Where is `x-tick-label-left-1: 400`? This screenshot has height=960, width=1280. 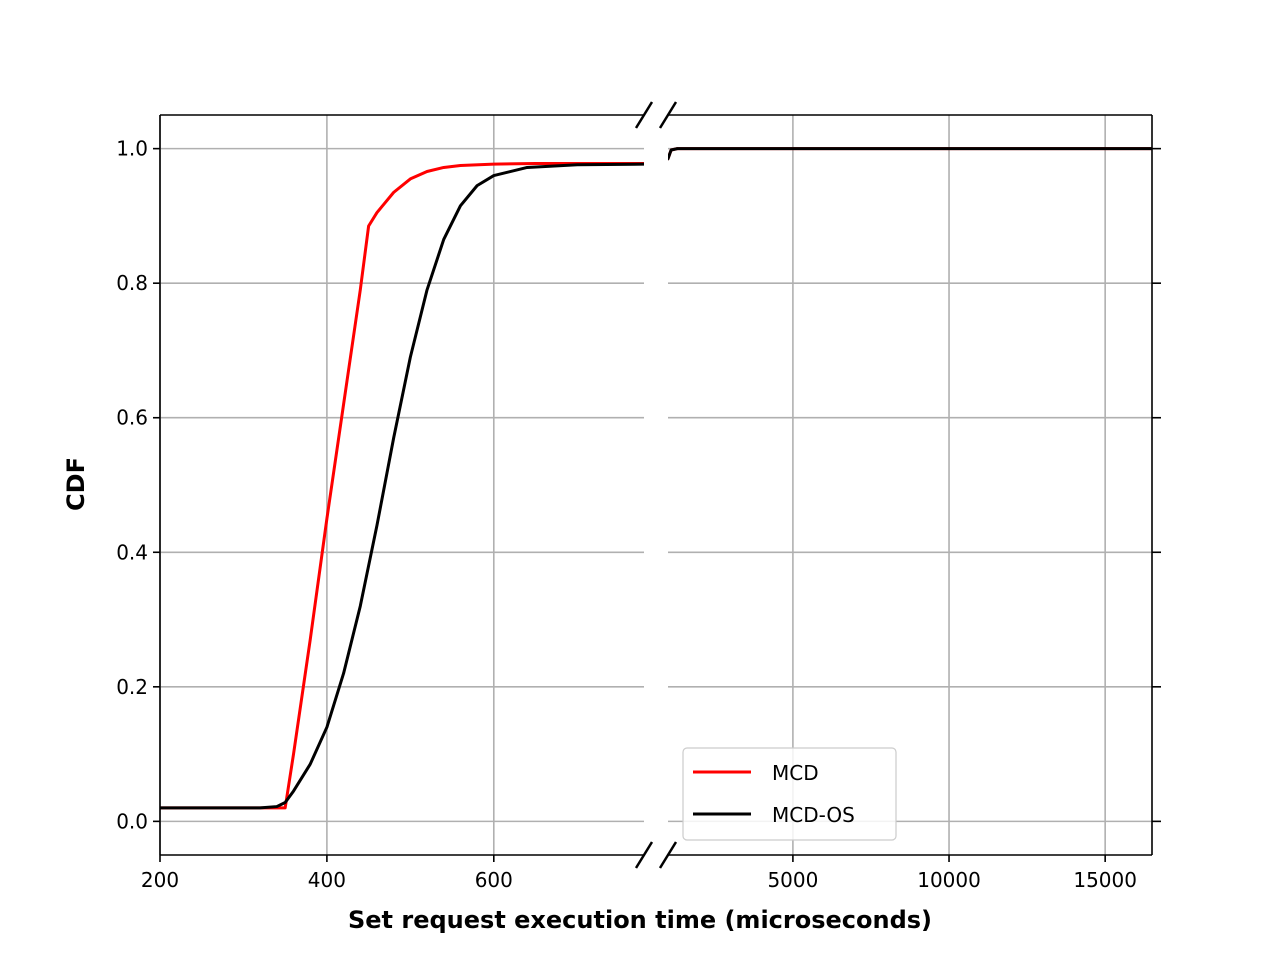 x-tick-label-left-1: 400 is located at coordinates (327, 880).